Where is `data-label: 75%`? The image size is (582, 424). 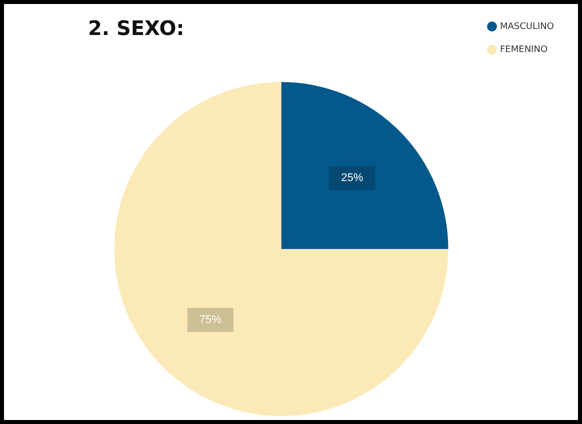 data-label: 75% is located at coordinates (210, 320).